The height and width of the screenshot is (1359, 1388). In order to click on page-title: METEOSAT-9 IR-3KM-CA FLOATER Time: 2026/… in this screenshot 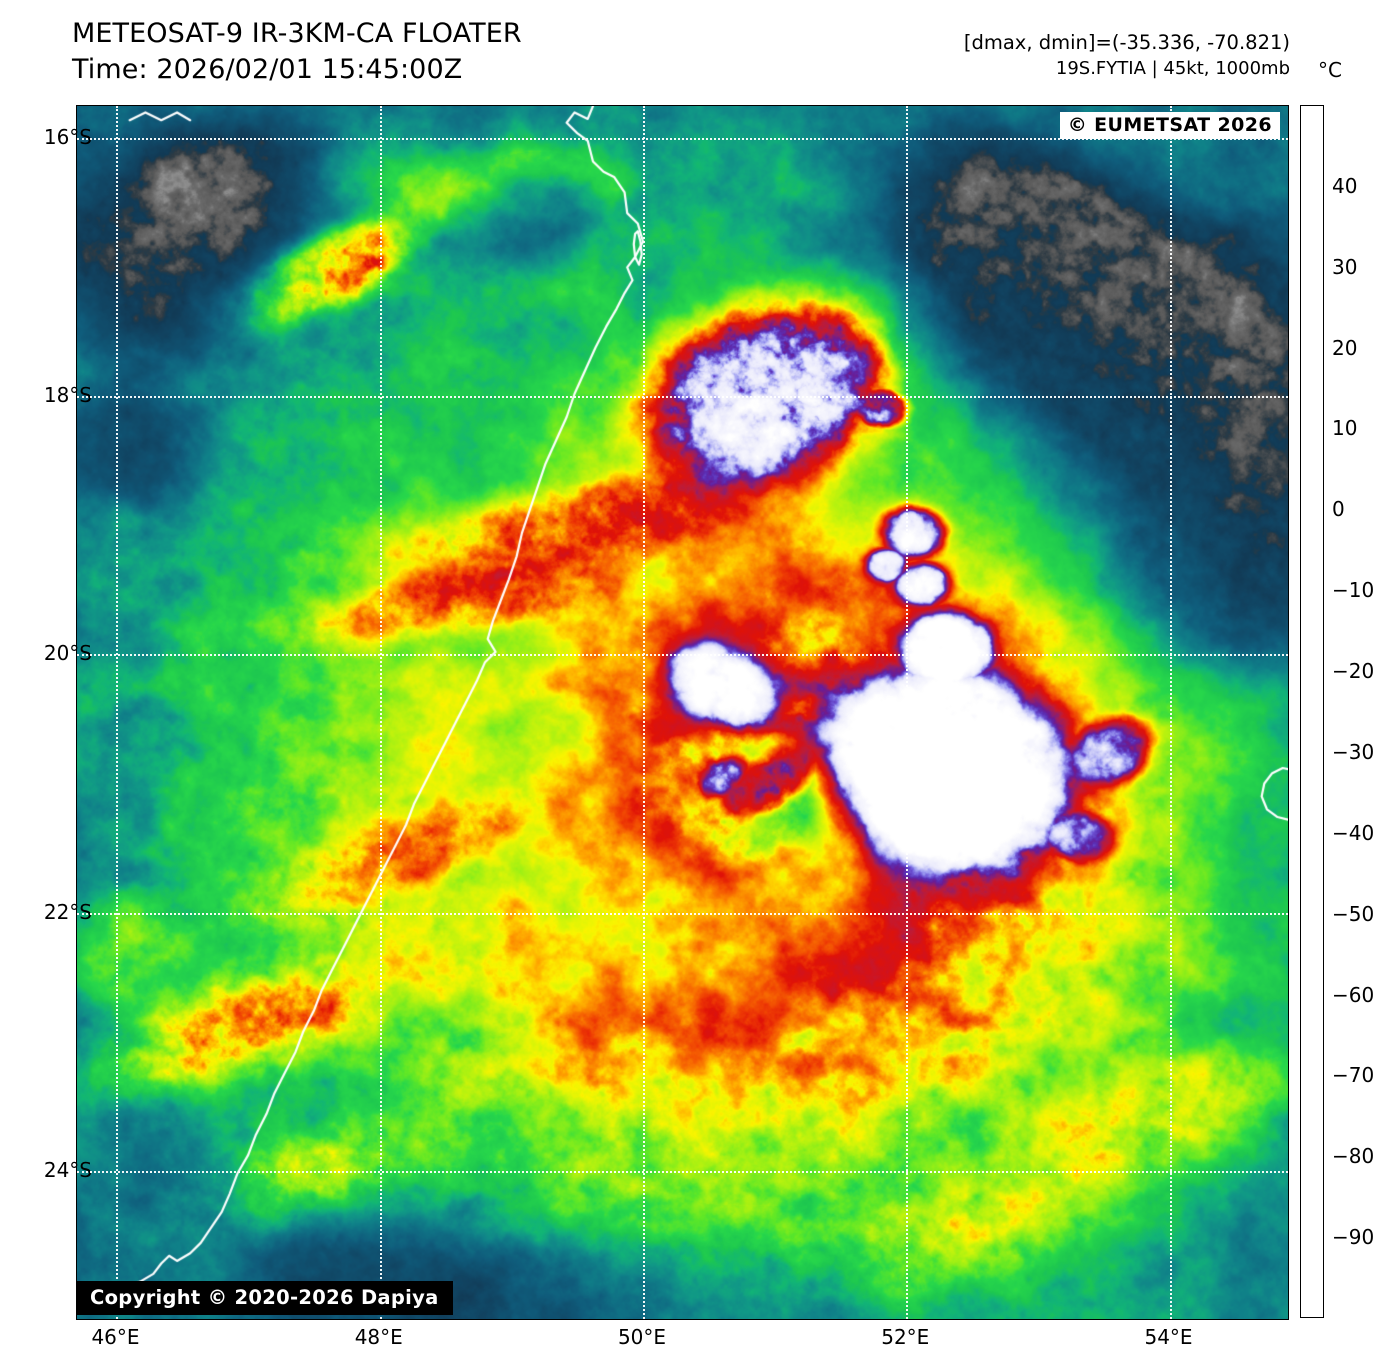, I will do `click(422, 51)`.